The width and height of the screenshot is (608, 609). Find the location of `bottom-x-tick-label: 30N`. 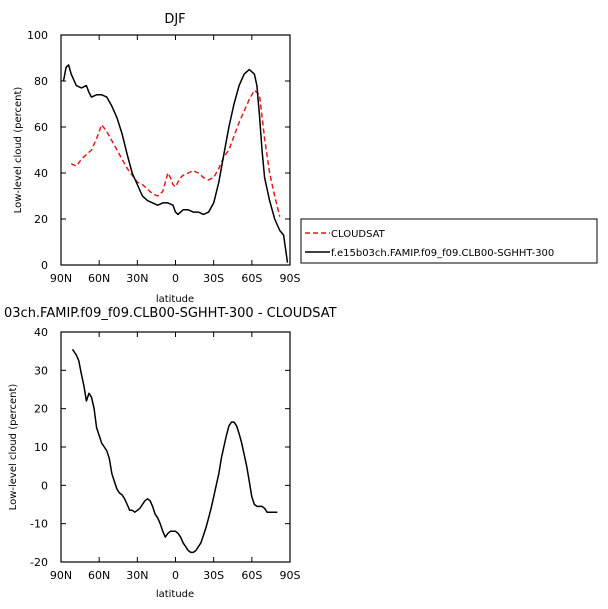

bottom-x-tick-label: 30N is located at coordinates (137, 575).